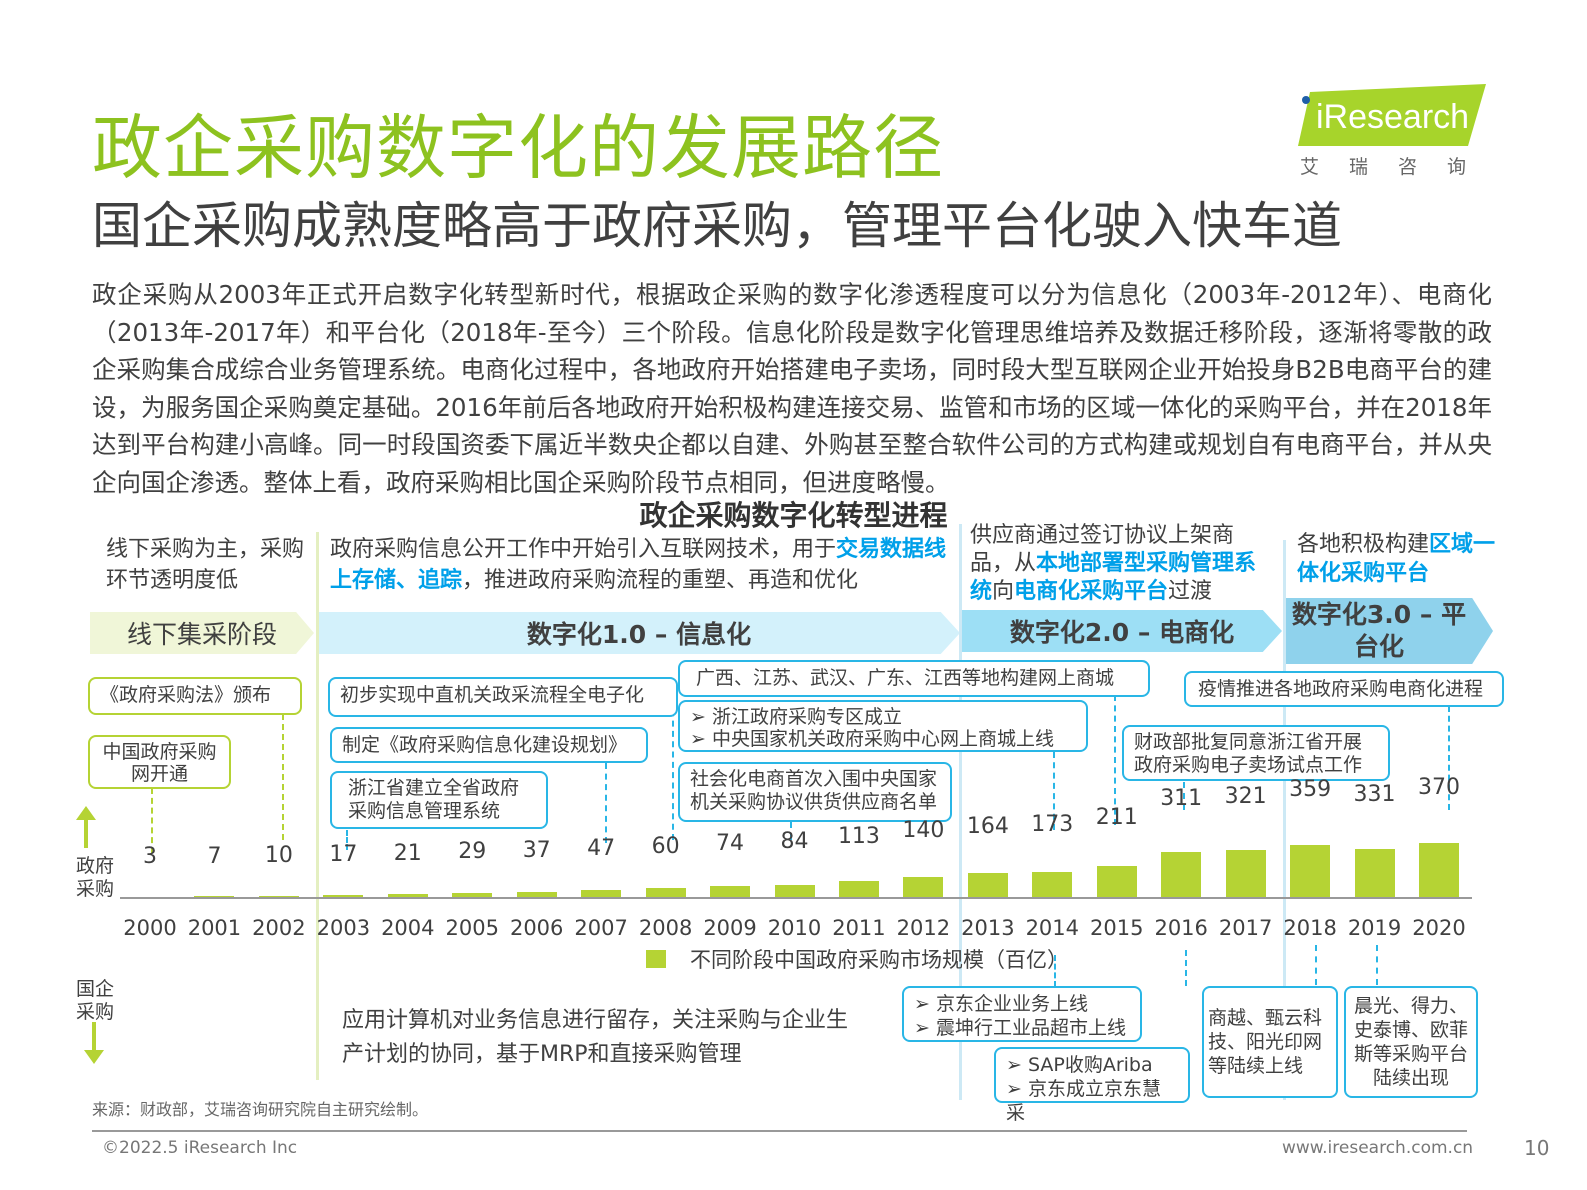  What do you see at coordinates (1439, 869) in the screenshot?
I see `bar-2020` at bounding box center [1439, 869].